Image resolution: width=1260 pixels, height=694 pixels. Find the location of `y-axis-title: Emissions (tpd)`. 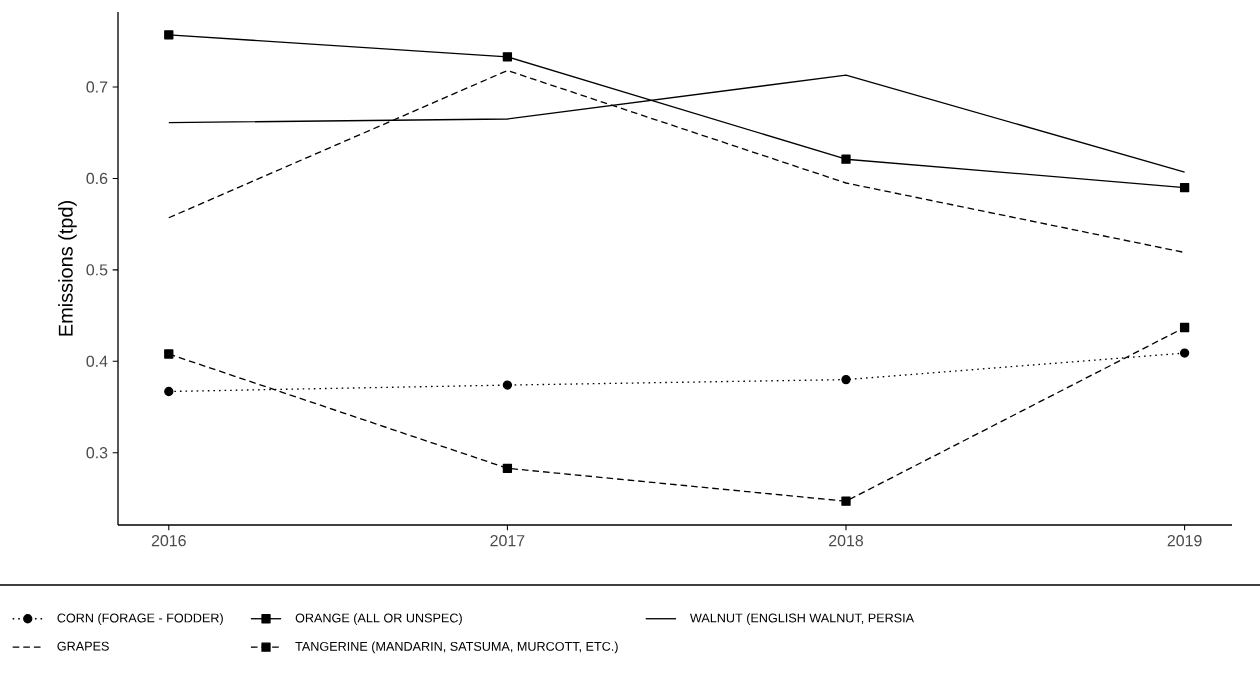

y-axis-title: Emissions (tpd) is located at coordinates (67, 268).